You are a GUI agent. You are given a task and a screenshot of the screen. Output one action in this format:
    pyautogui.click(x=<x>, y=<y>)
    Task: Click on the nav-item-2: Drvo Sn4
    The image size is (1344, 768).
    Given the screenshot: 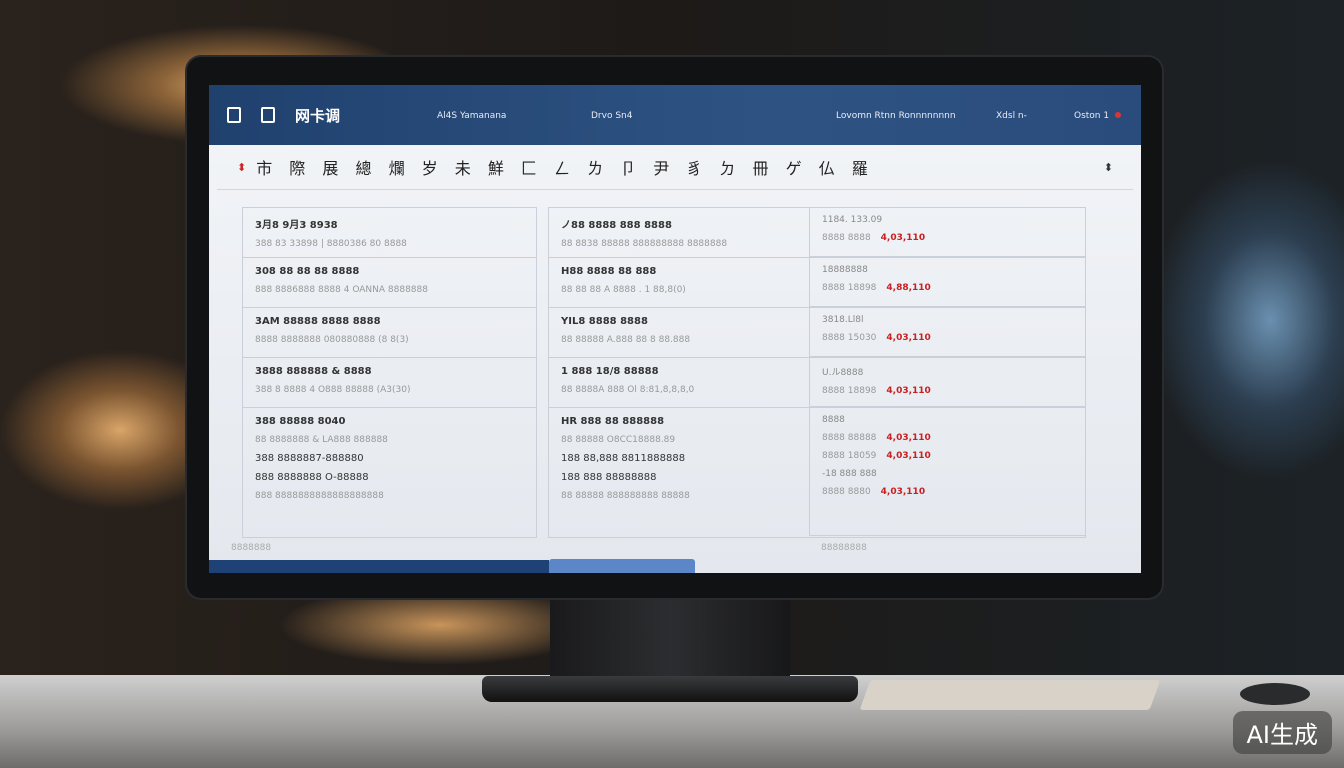 What is the action you would take?
    pyautogui.click(x=612, y=116)
    